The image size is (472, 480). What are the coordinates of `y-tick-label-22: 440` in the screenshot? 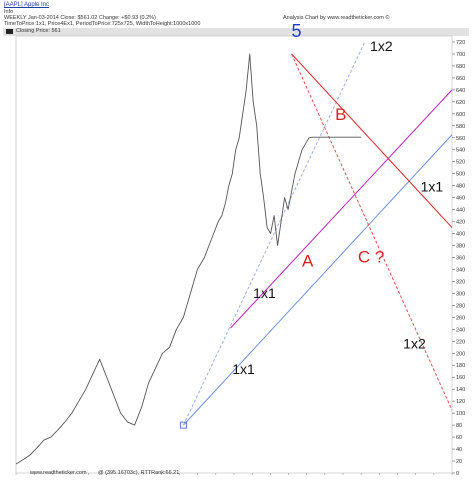 It's located at (460, 211).